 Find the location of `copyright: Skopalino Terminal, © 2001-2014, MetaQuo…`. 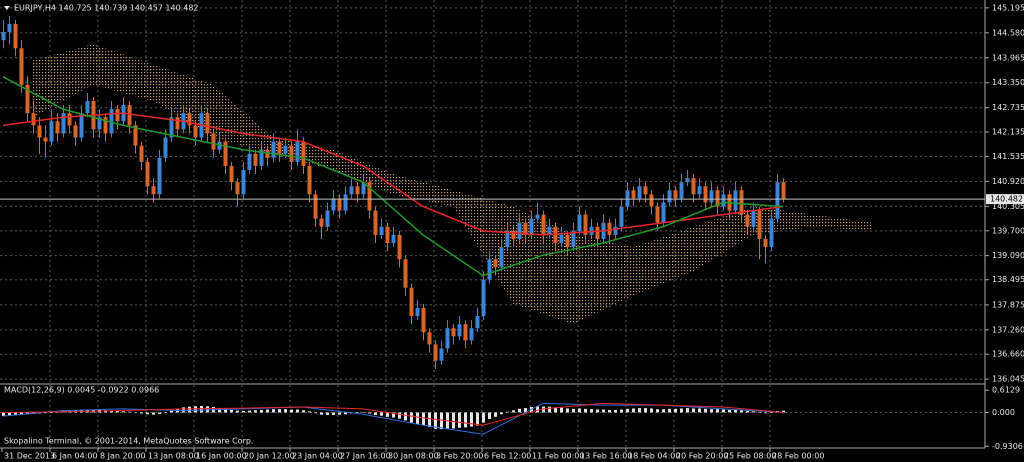

copyright: Skopalino Terminal, © 2001-2014, MetaQuo… is located at coordinates (128, 441).